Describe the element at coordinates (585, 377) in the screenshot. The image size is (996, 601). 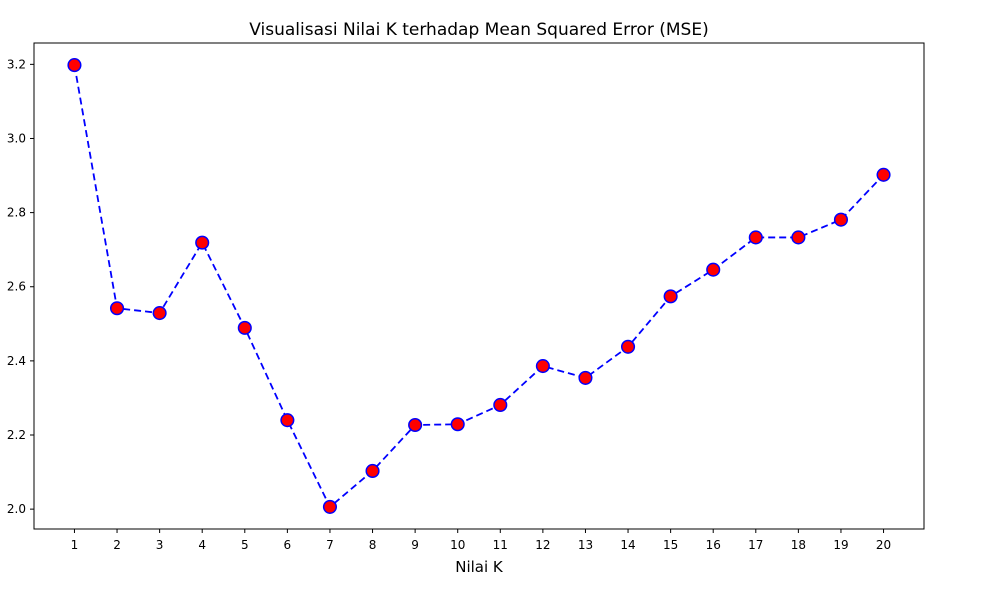
I see `data-point-k13` at that location.